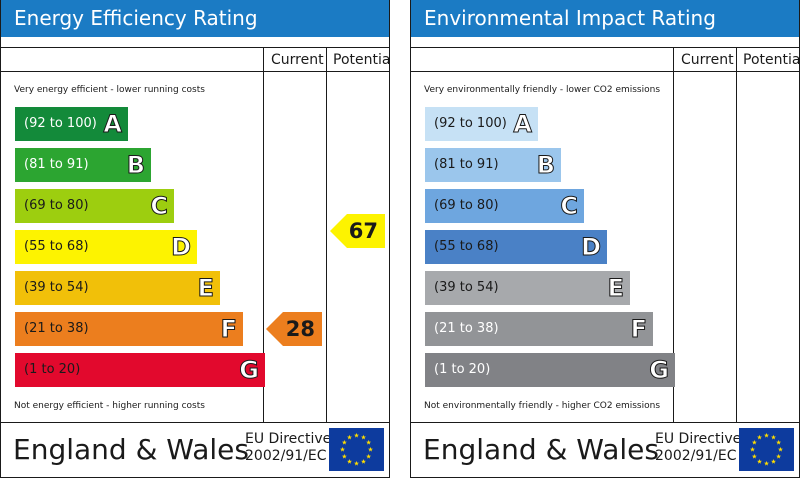 This screenshot has width=800, height=478. I want to click on environment-title: Environmental Impact Rating, so click(570, 18).